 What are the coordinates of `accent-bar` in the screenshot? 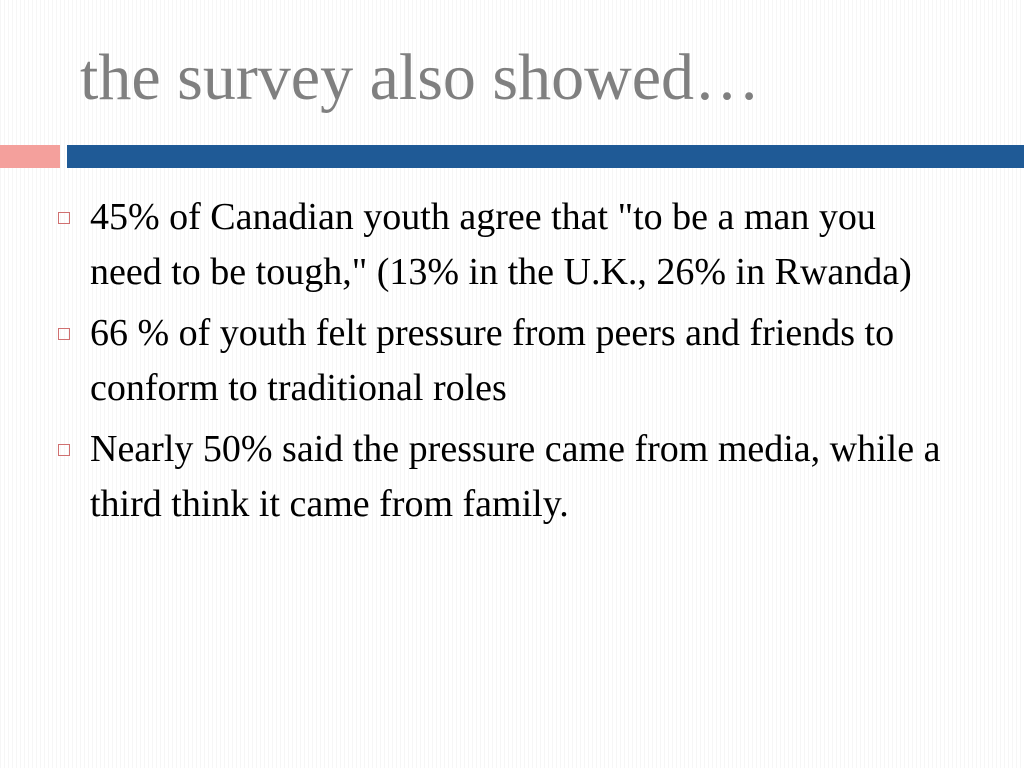 It's located at (30, 156).